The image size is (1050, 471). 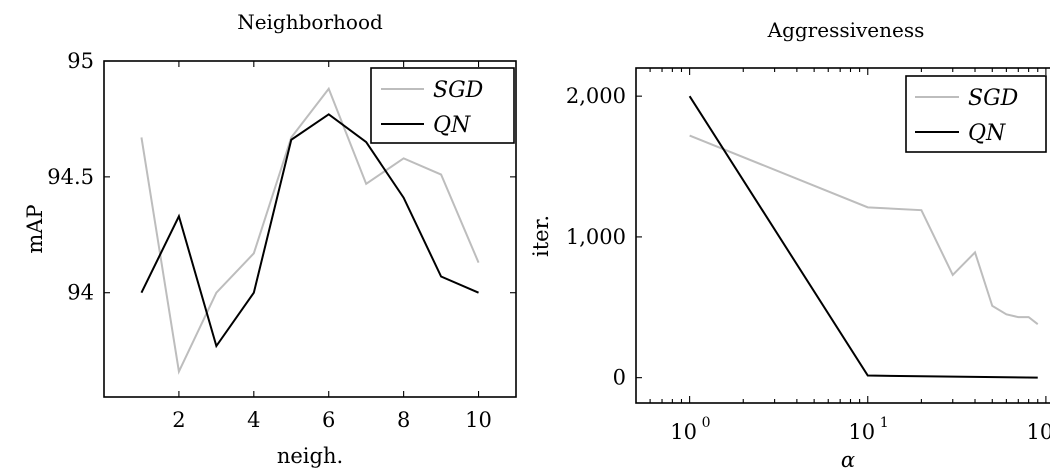 What do you see at coordinates (178, 420) in the screenshot?
I see `x-tick-label: 2` at bounding box center [178, 420].